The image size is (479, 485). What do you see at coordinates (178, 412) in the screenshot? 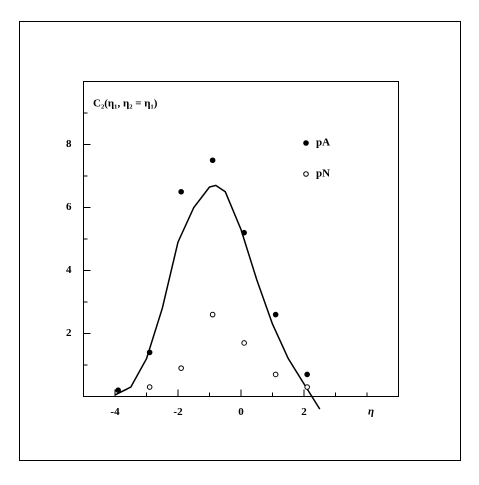
I see `x-tick-label: -2` at bounding box center [178, 412].